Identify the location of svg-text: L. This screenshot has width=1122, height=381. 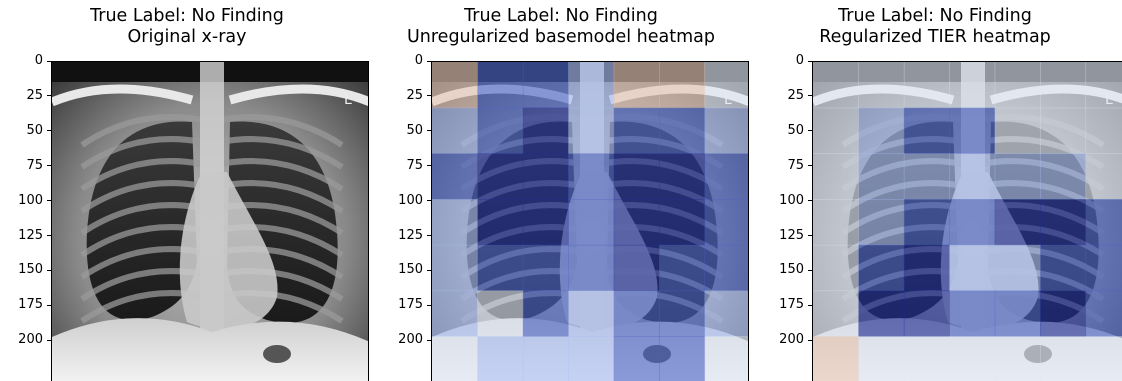
(348, 100).